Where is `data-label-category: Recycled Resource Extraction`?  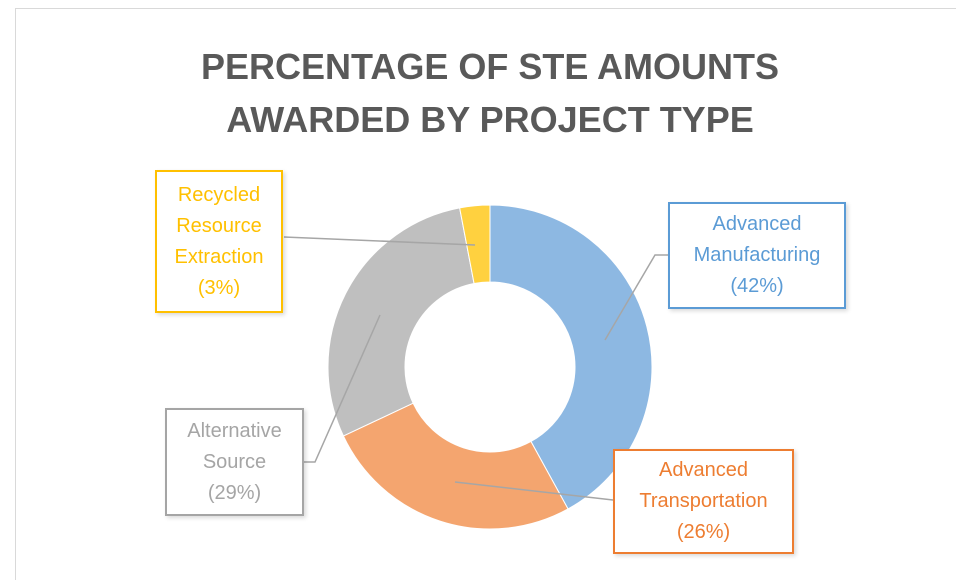
data-label-category: Recycled Resource Extraction is located at coordinates (219, 225).